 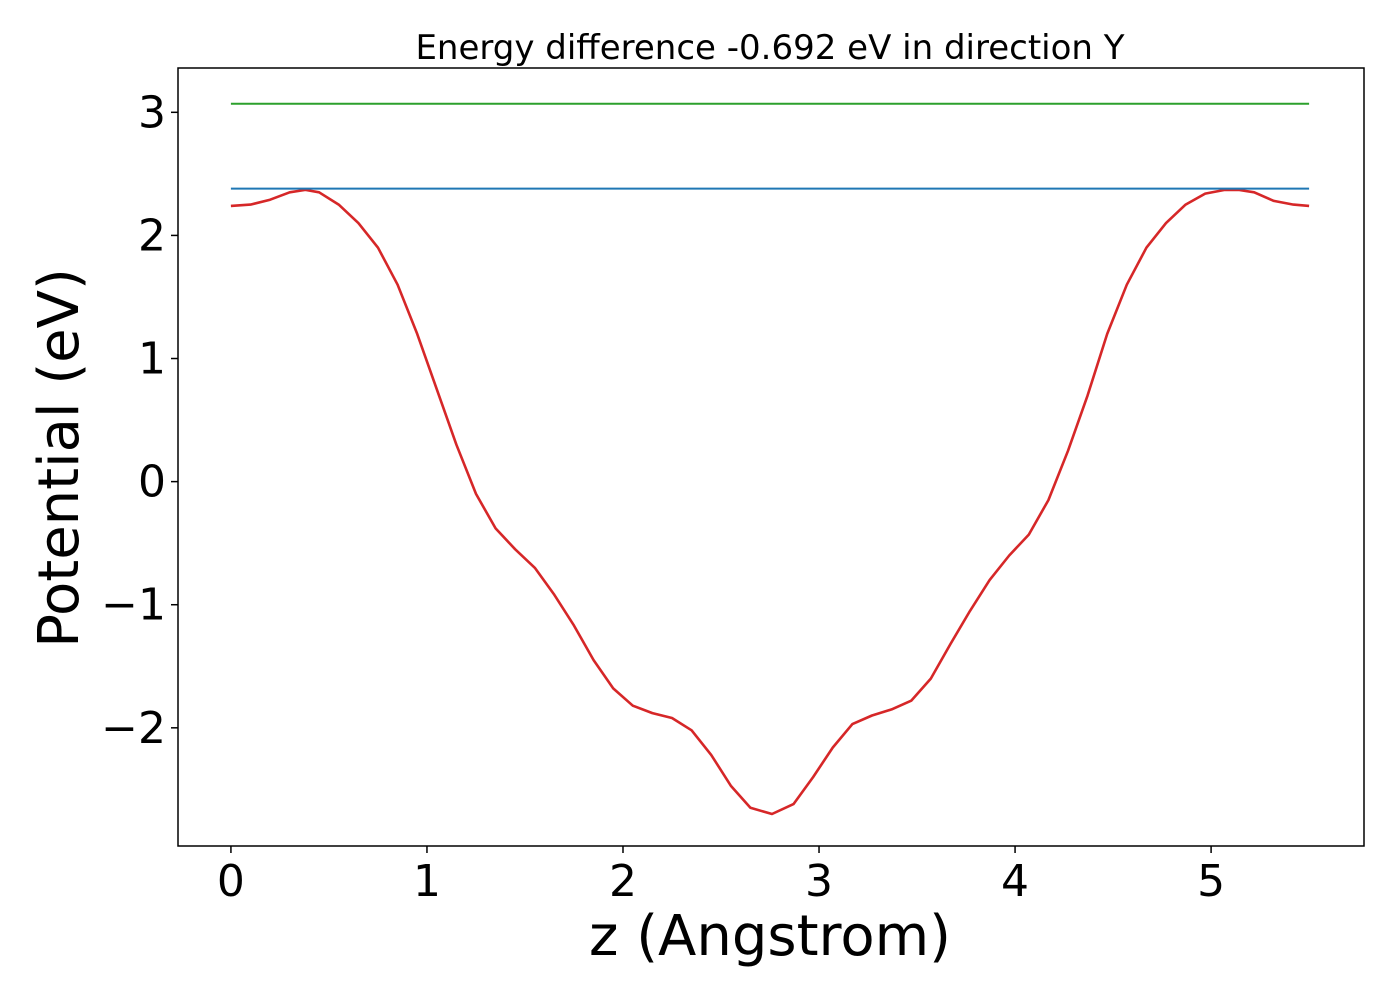 What do you see at coordinates (133, 728) in the screenshot?
I see `y-tick-label: −2` at bounding box center [133, 728].